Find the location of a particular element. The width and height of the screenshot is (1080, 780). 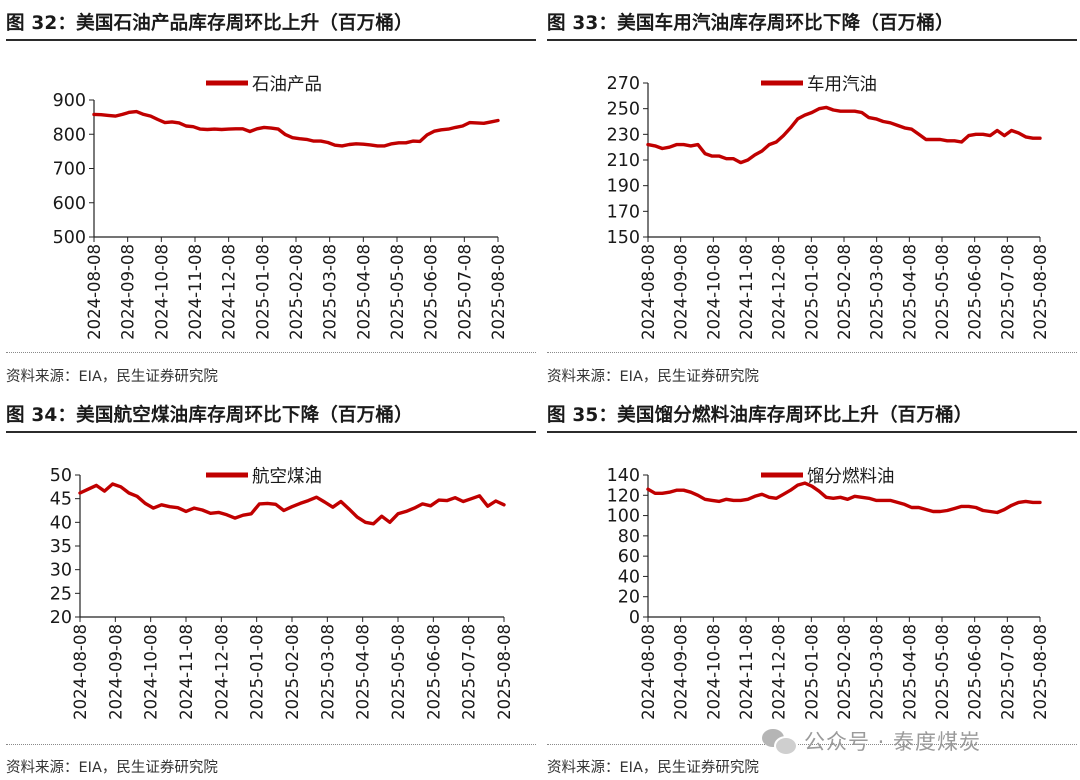

legend-label: 车用汽油 is located at coordinates (842, 85).